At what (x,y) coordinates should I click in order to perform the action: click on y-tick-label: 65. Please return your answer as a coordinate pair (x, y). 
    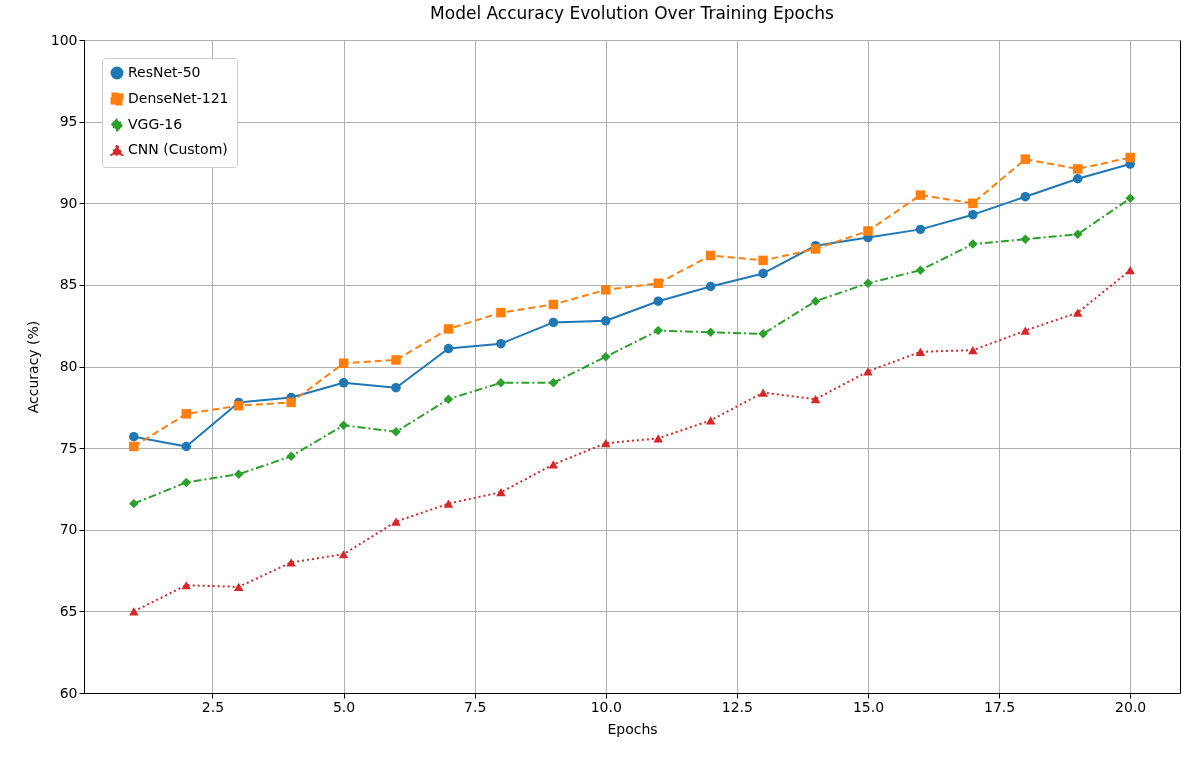
    Looking at the image, I should click on (68, 610).